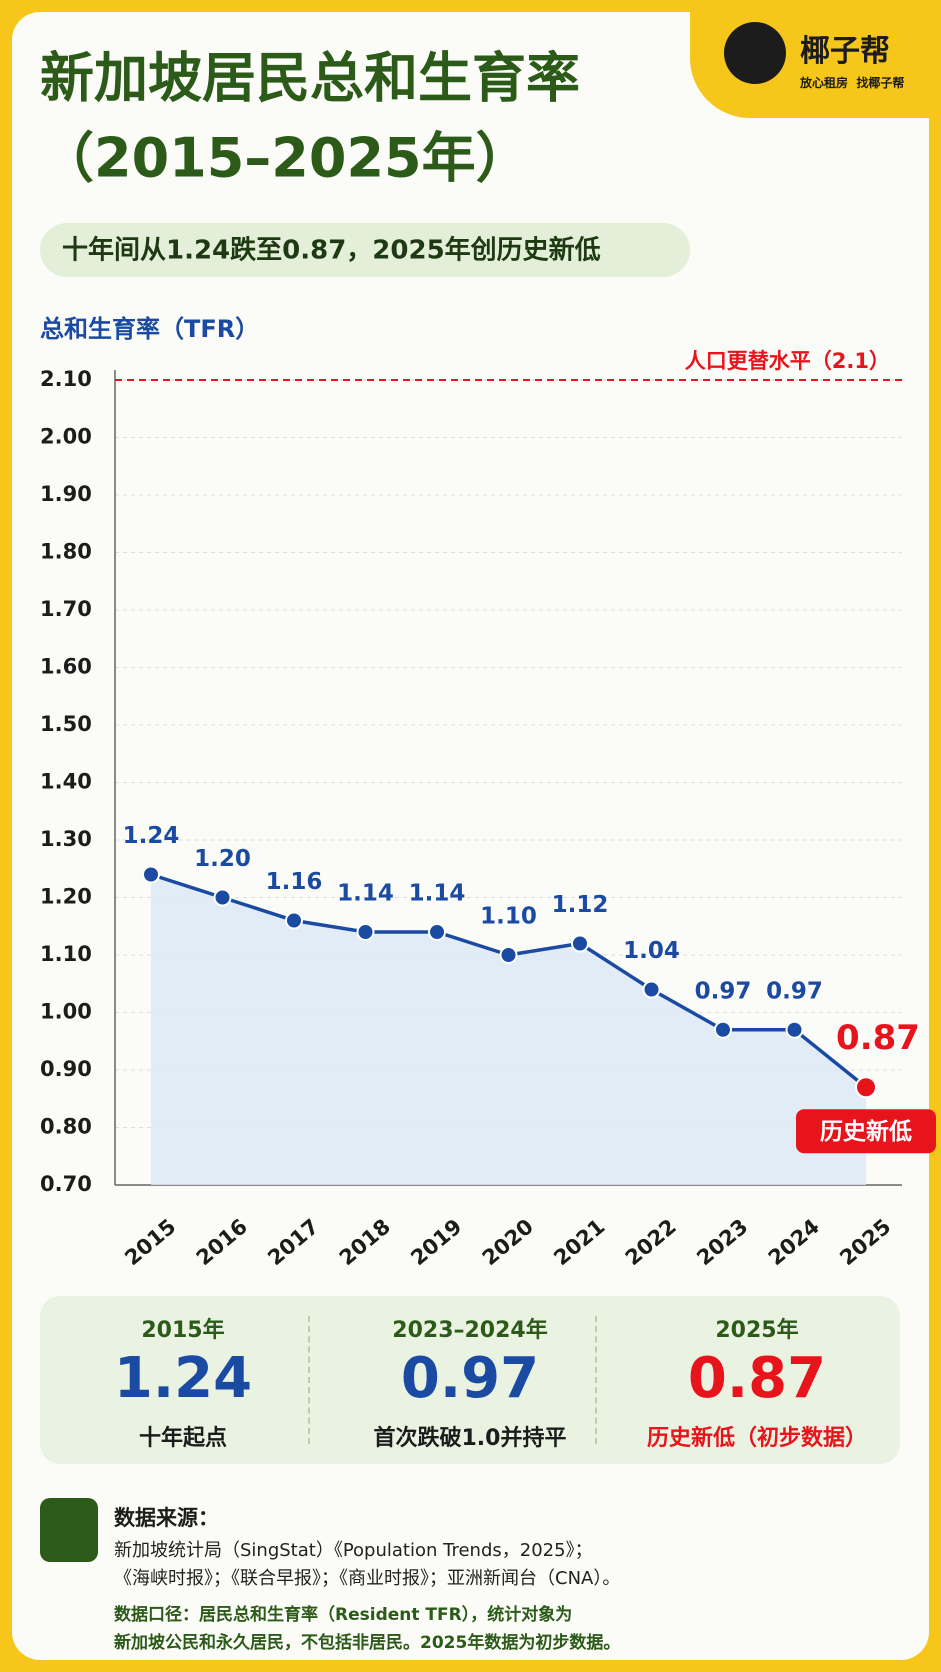  What do you see at coordinates (470, 1438) in the screenshot?
I see `summary-note: 首次跌破1.0并持平` at bounding box center [470, 1438].